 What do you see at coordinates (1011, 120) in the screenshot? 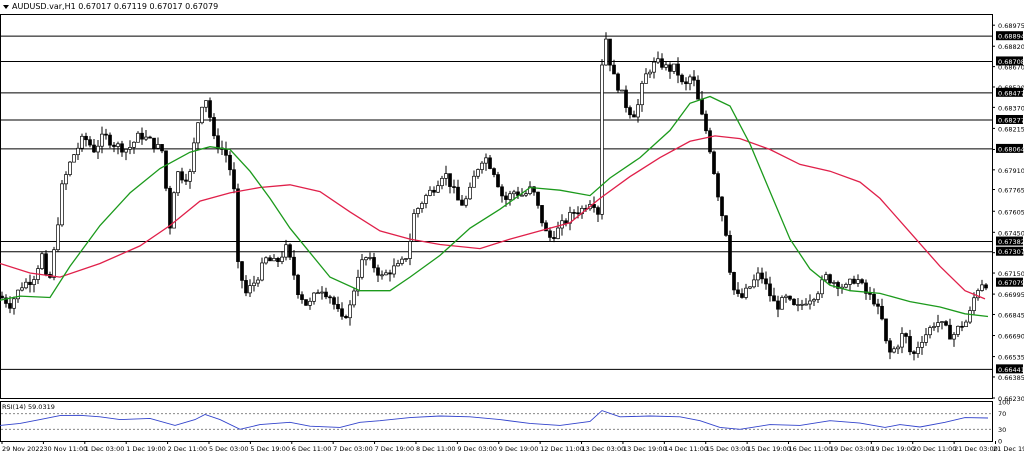
I see `level-label-3: 0.68277` at bounding box center [1011, 120].